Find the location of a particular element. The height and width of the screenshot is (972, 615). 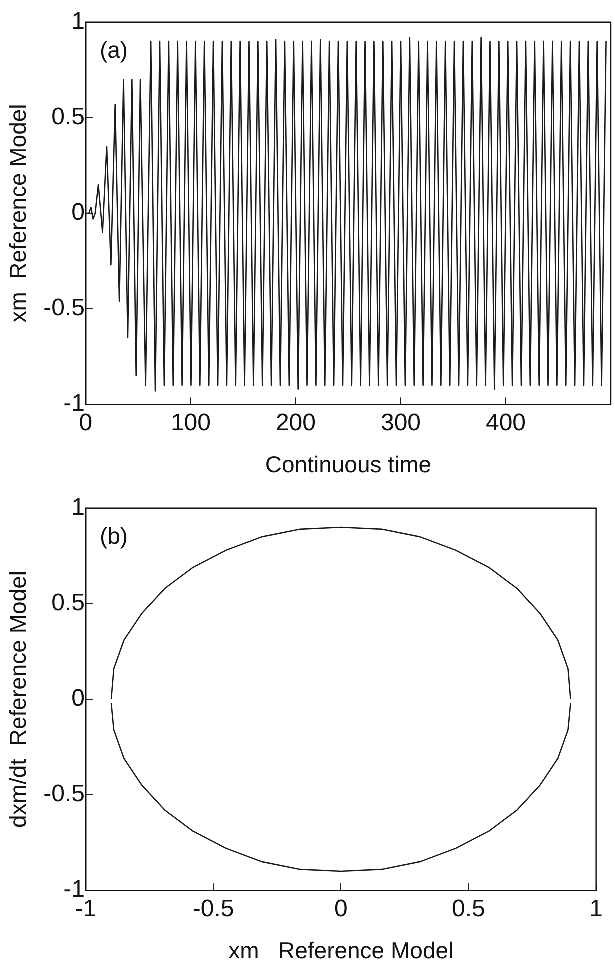

x-tick-label: 0 is located at coordinates (341, 909).